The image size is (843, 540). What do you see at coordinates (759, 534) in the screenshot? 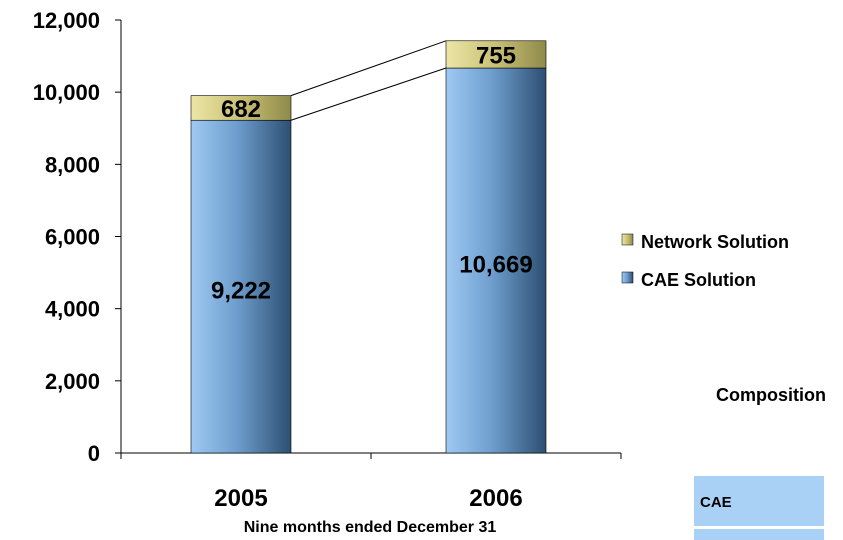
I see `composition-lower-block` at bounding box center [759, 534].